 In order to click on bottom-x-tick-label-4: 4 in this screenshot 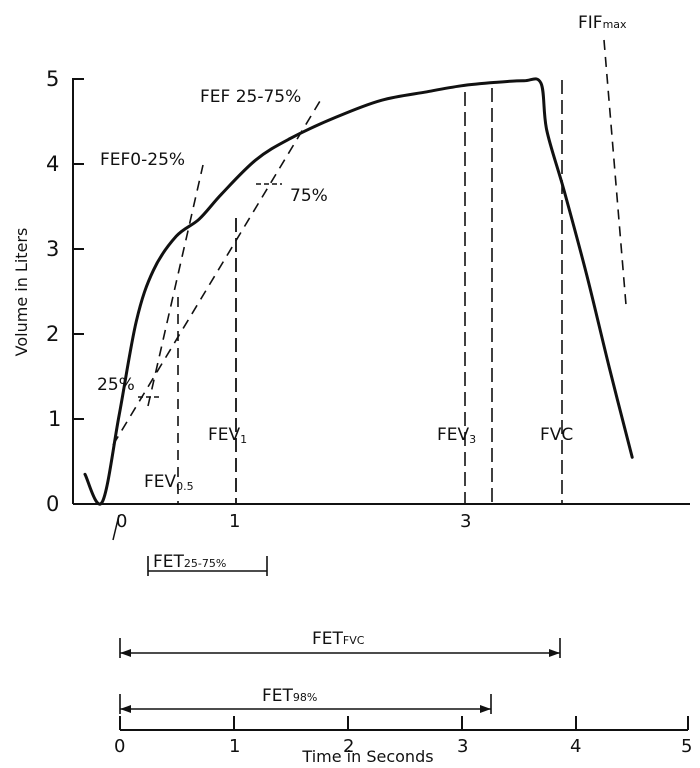, I will do `click(575, 746)`.